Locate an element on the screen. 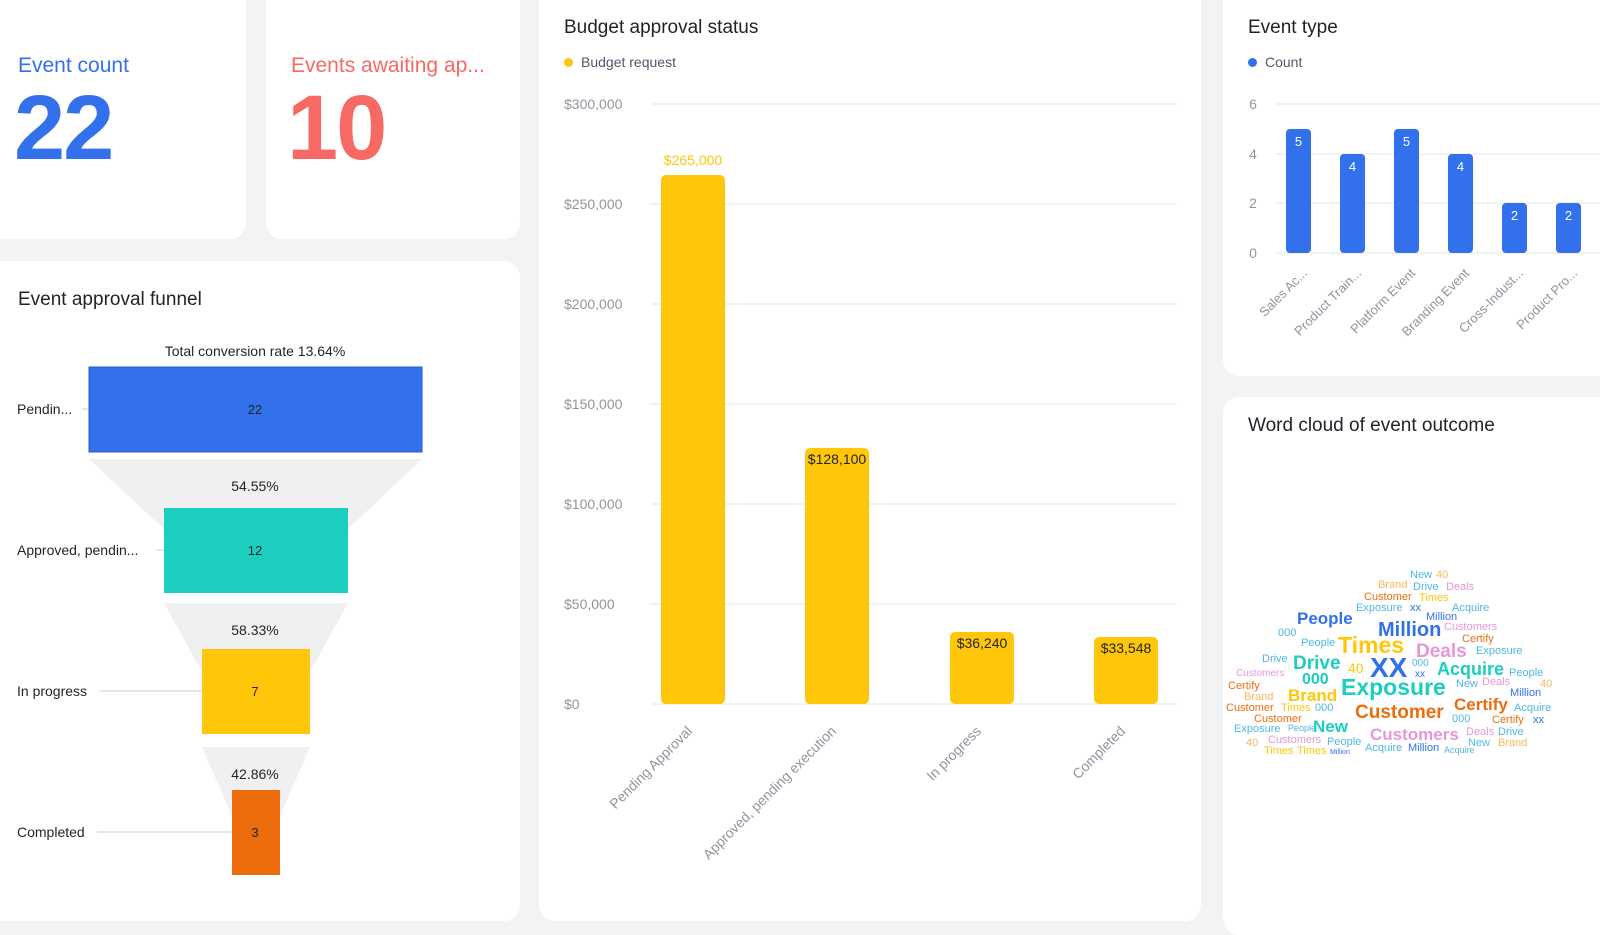 This screenshot has width=1600, height=935. y-tick-label: 6 is located at coordinates (1253, 104).